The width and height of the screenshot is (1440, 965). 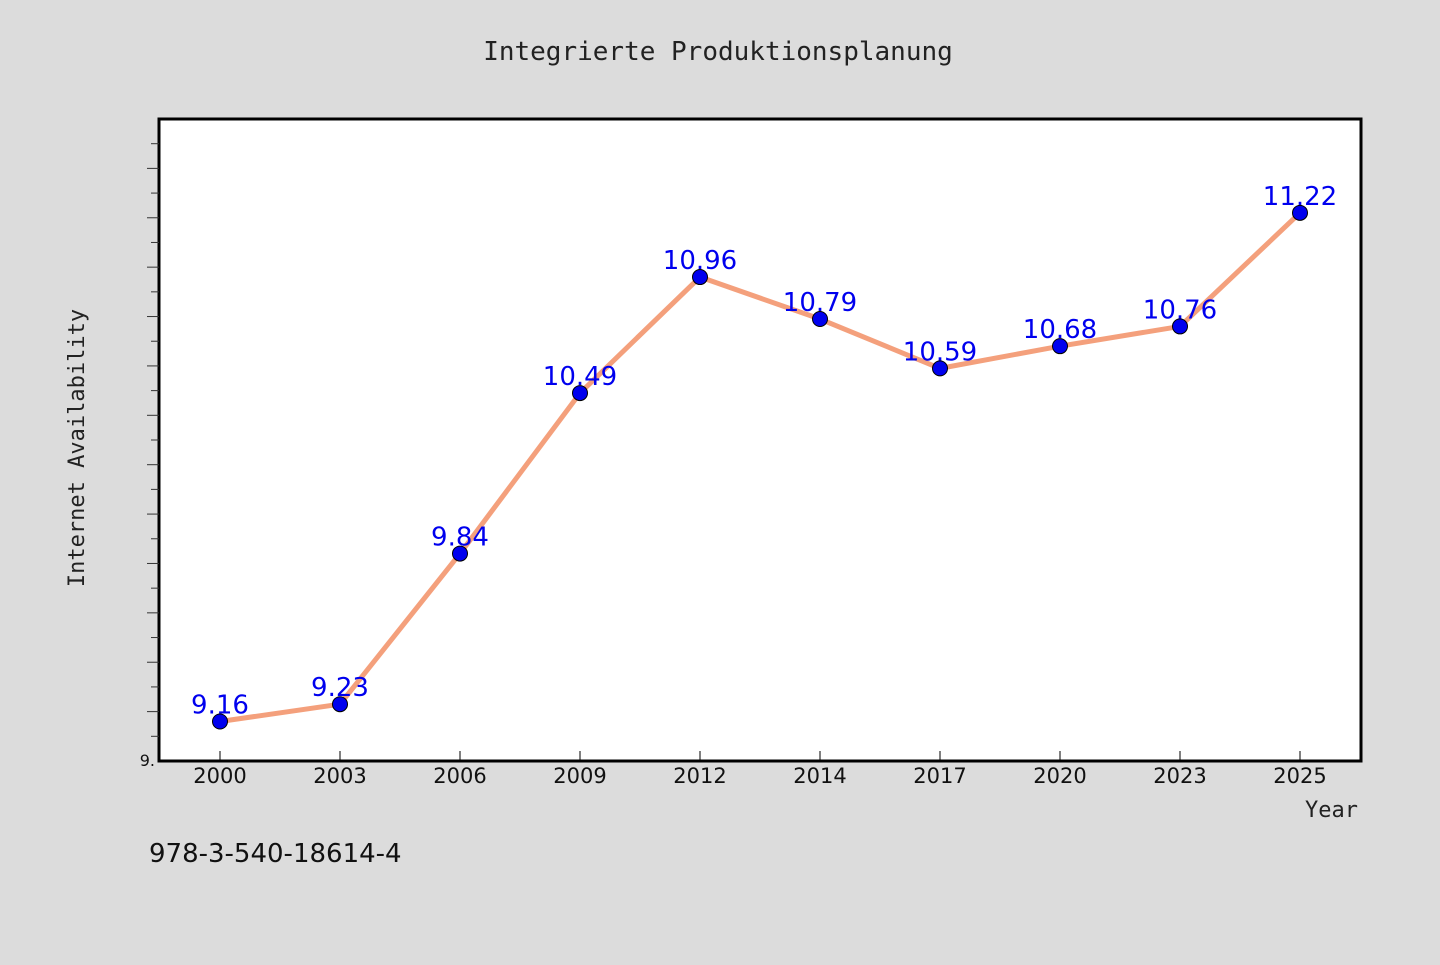 I want to click on x-tick-label: 2020, so click(x=1059, y=776).